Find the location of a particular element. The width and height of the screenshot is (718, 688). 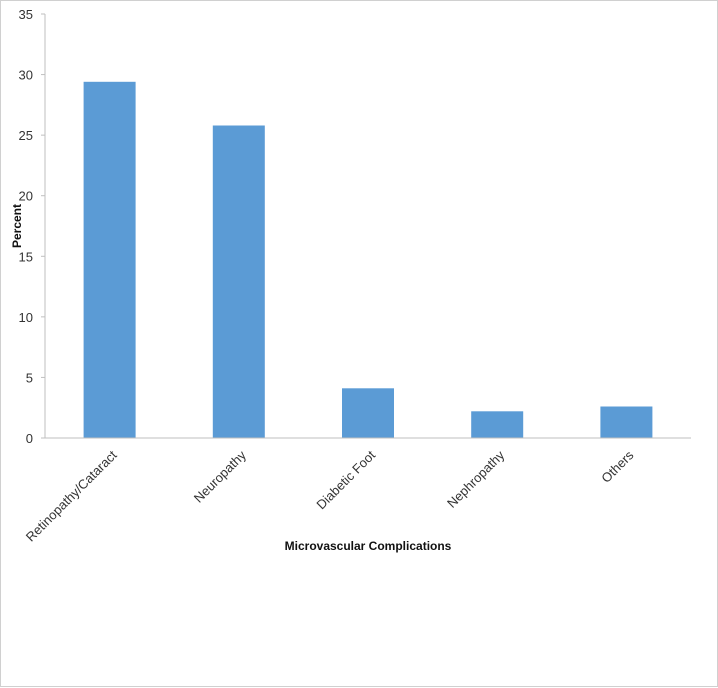

x-tick-label: Nephropathy is located at coordinates (476, 479).